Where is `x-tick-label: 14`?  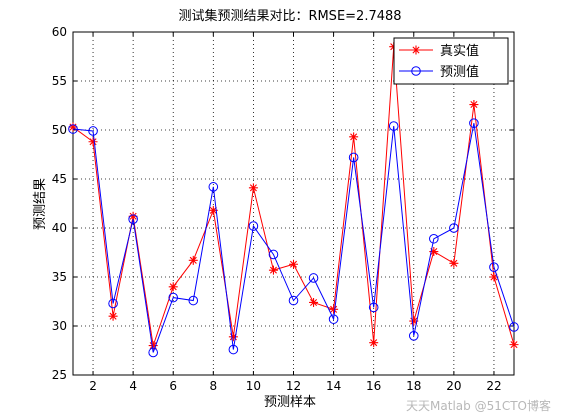
x-tick-label: 14 is located at coordinates (333, 386).